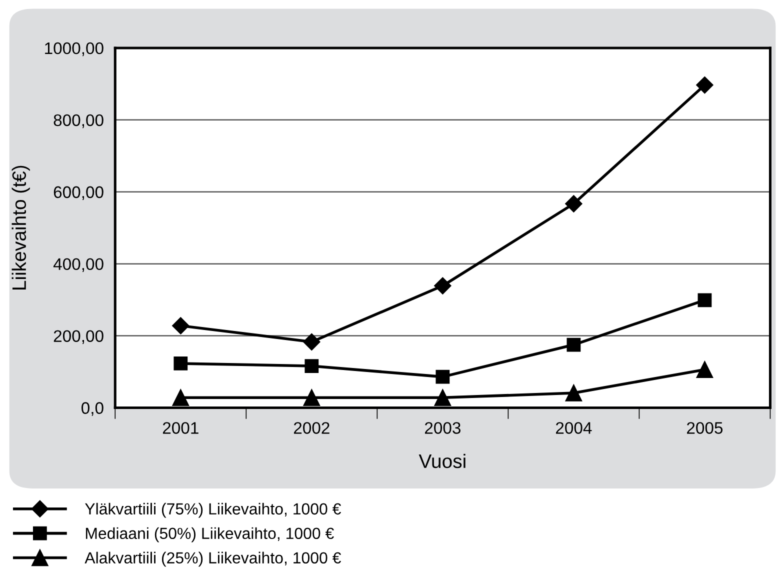 The width and height of the screenshot is (778, 585). I want to click on x-tick-label: 2001, so click(180, 428).